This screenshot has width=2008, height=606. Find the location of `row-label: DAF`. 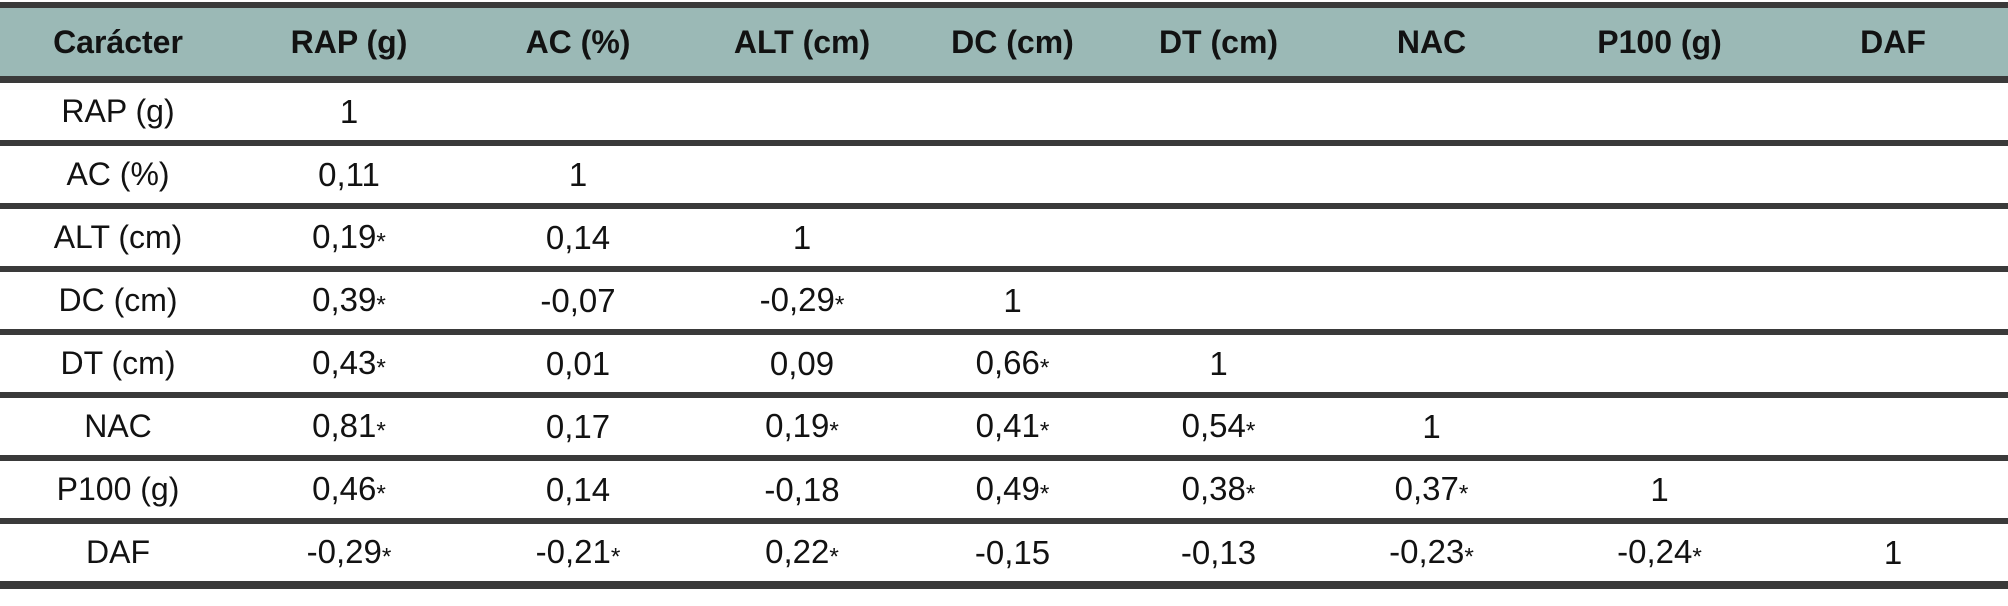

row-label: DAF is located at coordinates (118, 555).